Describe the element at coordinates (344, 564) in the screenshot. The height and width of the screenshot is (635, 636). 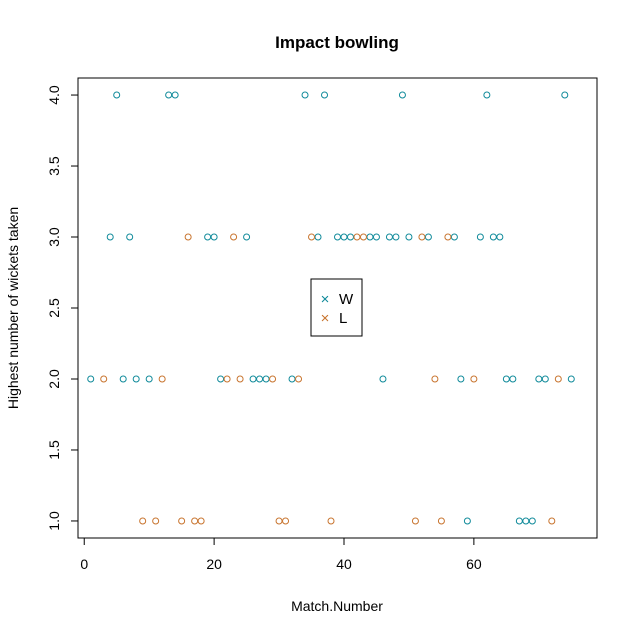
I see `x-tick-label: 40` at that location.